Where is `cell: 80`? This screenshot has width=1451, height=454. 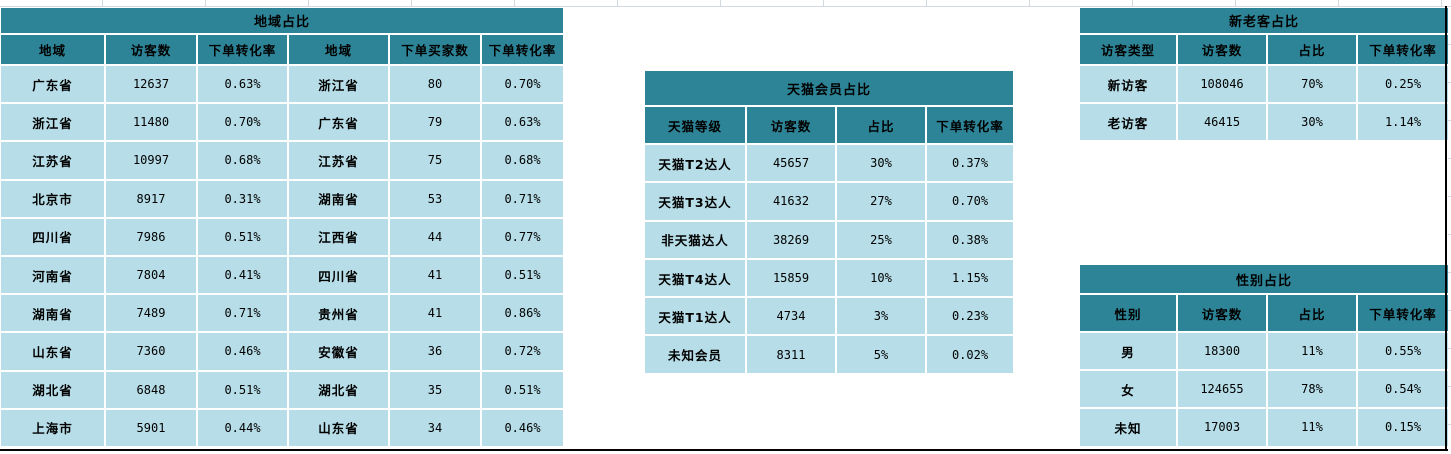 cell: 80 is located at coordinates (435, 84).